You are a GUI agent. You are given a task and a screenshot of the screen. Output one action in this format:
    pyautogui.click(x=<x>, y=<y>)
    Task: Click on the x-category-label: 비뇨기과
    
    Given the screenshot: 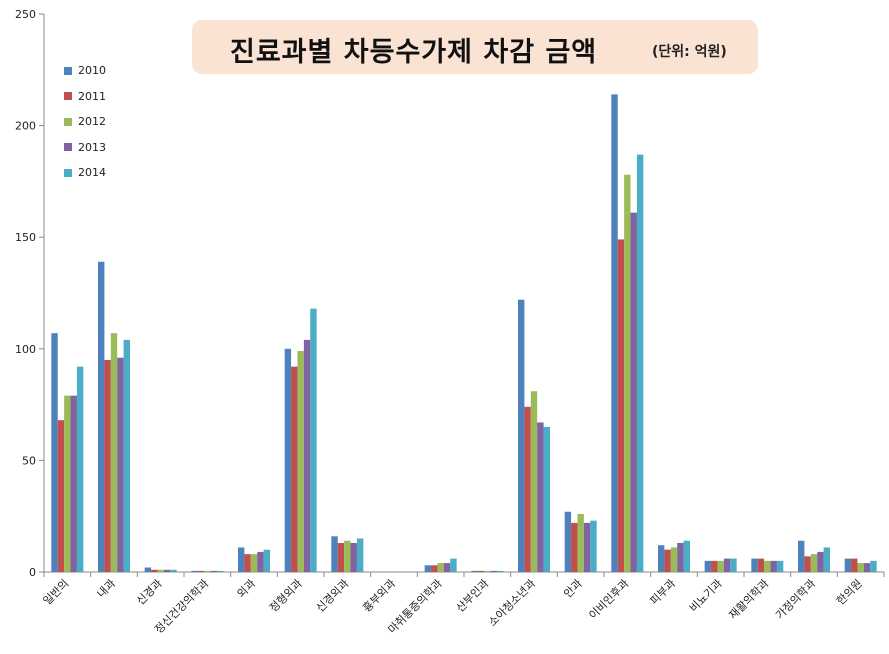 What is the action you would take?
    pyautogui.click(x=706, y=596)
    